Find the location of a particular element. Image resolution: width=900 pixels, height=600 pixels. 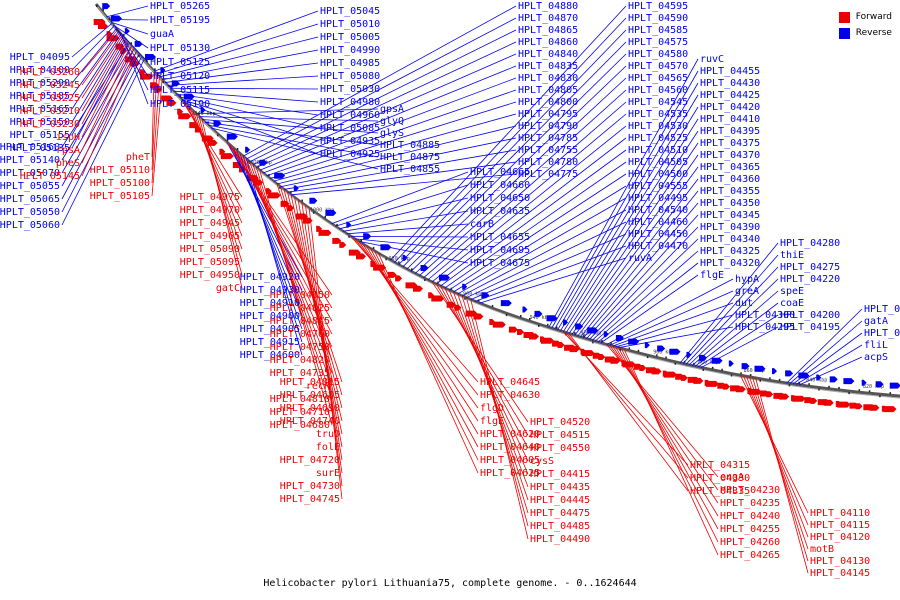

gene-label: HPLT_05230 is located at coordinates (50, 124).